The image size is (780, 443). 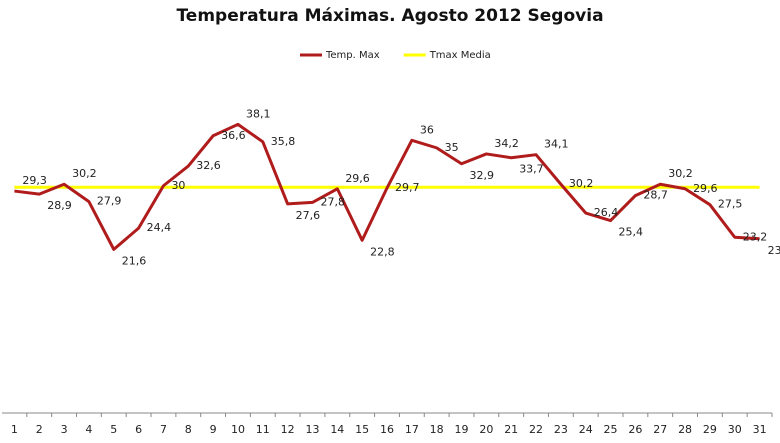 What do you see at coordinates (631, 232) in the screenshot?
I see `data-label: 25,4` at bounding box center [631, 232].